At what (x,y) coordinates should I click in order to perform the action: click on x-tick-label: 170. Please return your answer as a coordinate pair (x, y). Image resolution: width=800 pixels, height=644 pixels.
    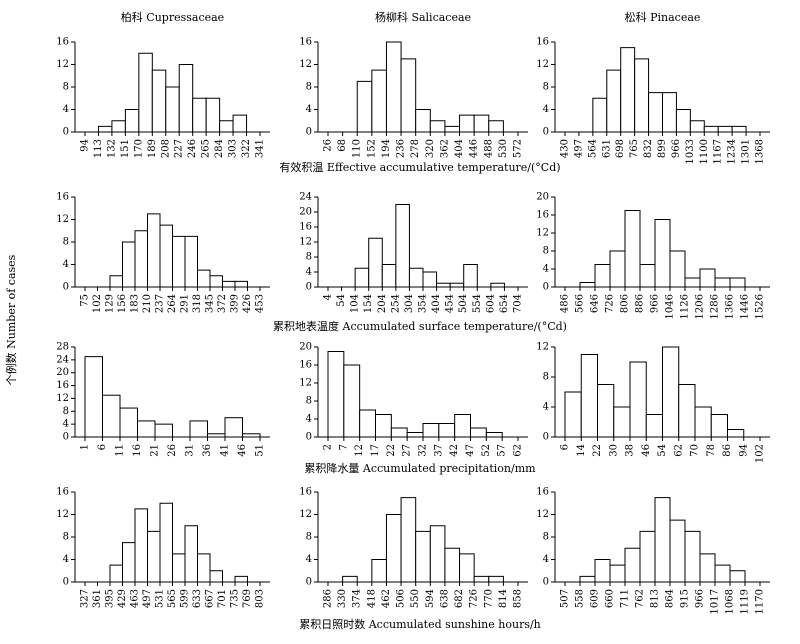
    Looking at the image, I should click on (138, 148).